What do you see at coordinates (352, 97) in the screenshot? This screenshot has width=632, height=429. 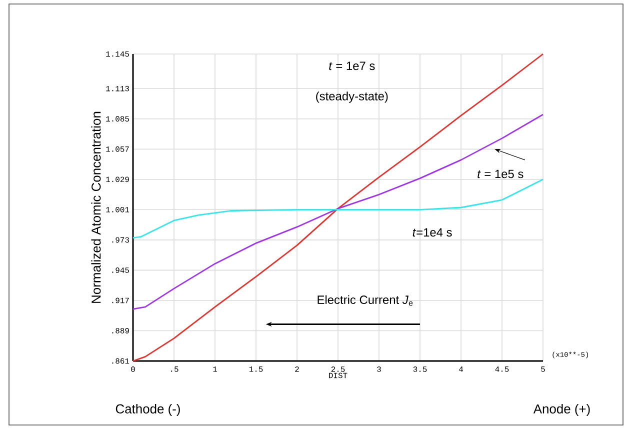 I see `annotation: (steady-state)` at bounding box center [352, 97].